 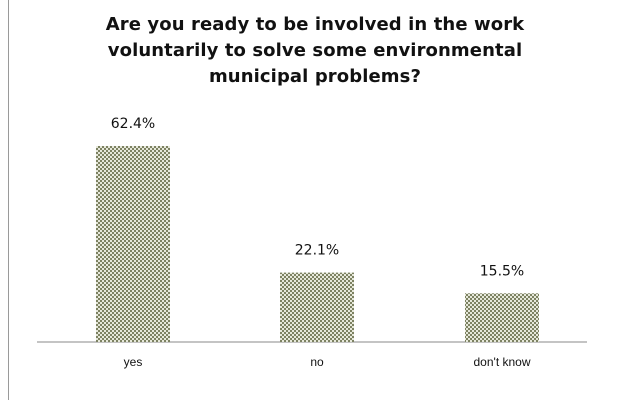 I want to click on bar-don-t-know, so click(x=502, y=317).